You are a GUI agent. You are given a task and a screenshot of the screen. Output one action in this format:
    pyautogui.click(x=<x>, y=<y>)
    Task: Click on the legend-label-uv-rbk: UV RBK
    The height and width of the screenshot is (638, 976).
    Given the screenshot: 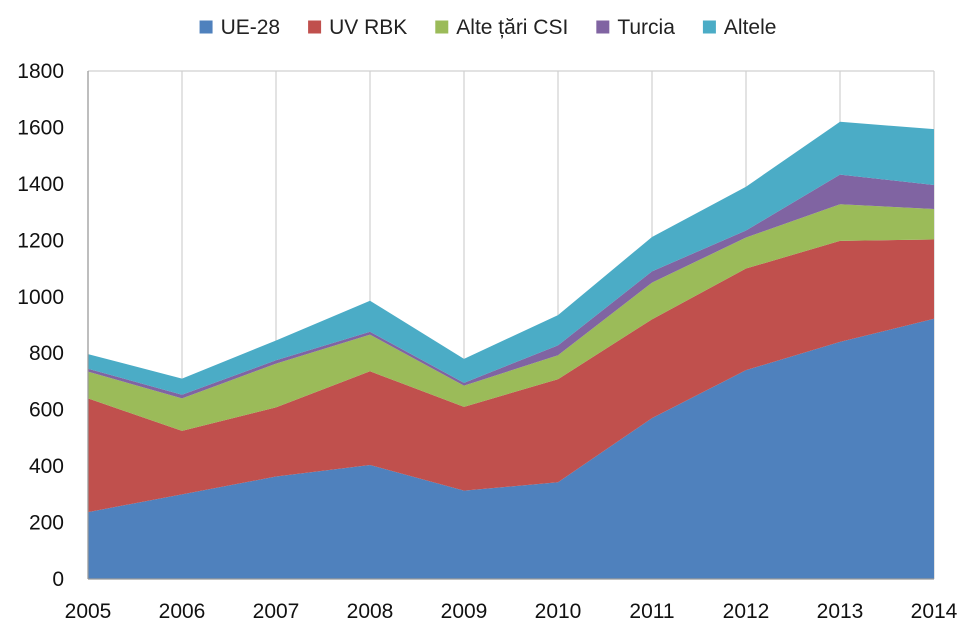 What is the action you would take?
    pyautogui.click(x=368, y=27)
    